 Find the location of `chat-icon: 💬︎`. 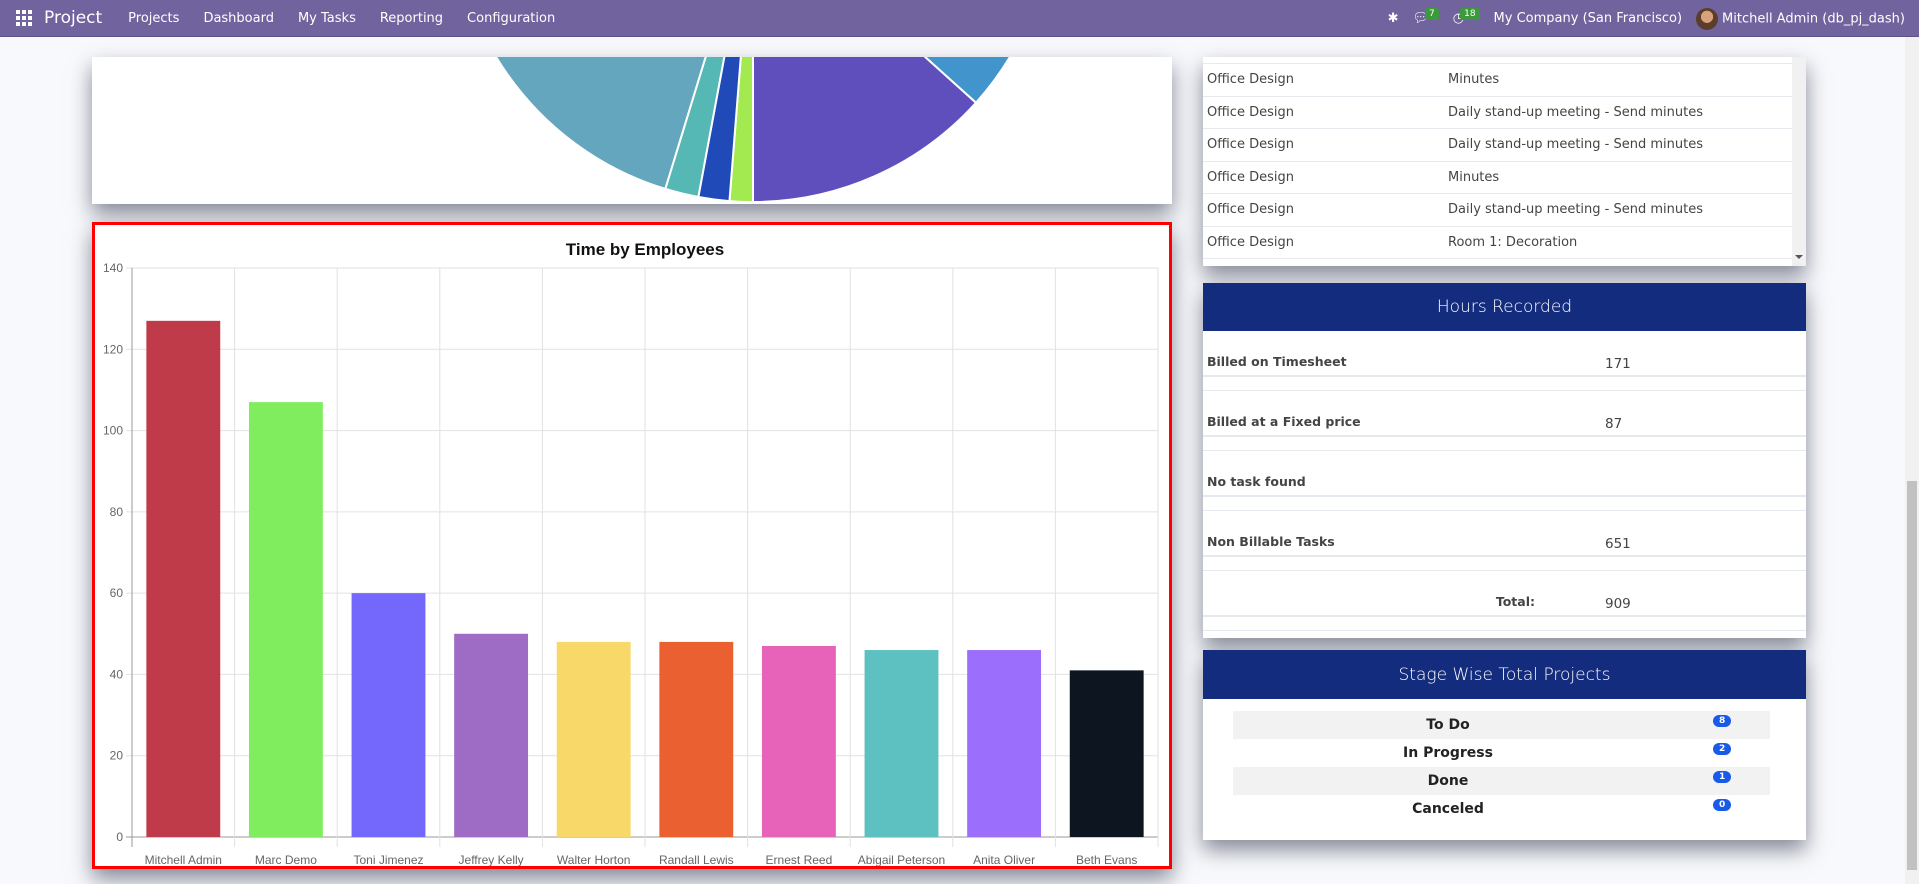

chat-icon: 💬︎ is located at coordinates (1421, 18).